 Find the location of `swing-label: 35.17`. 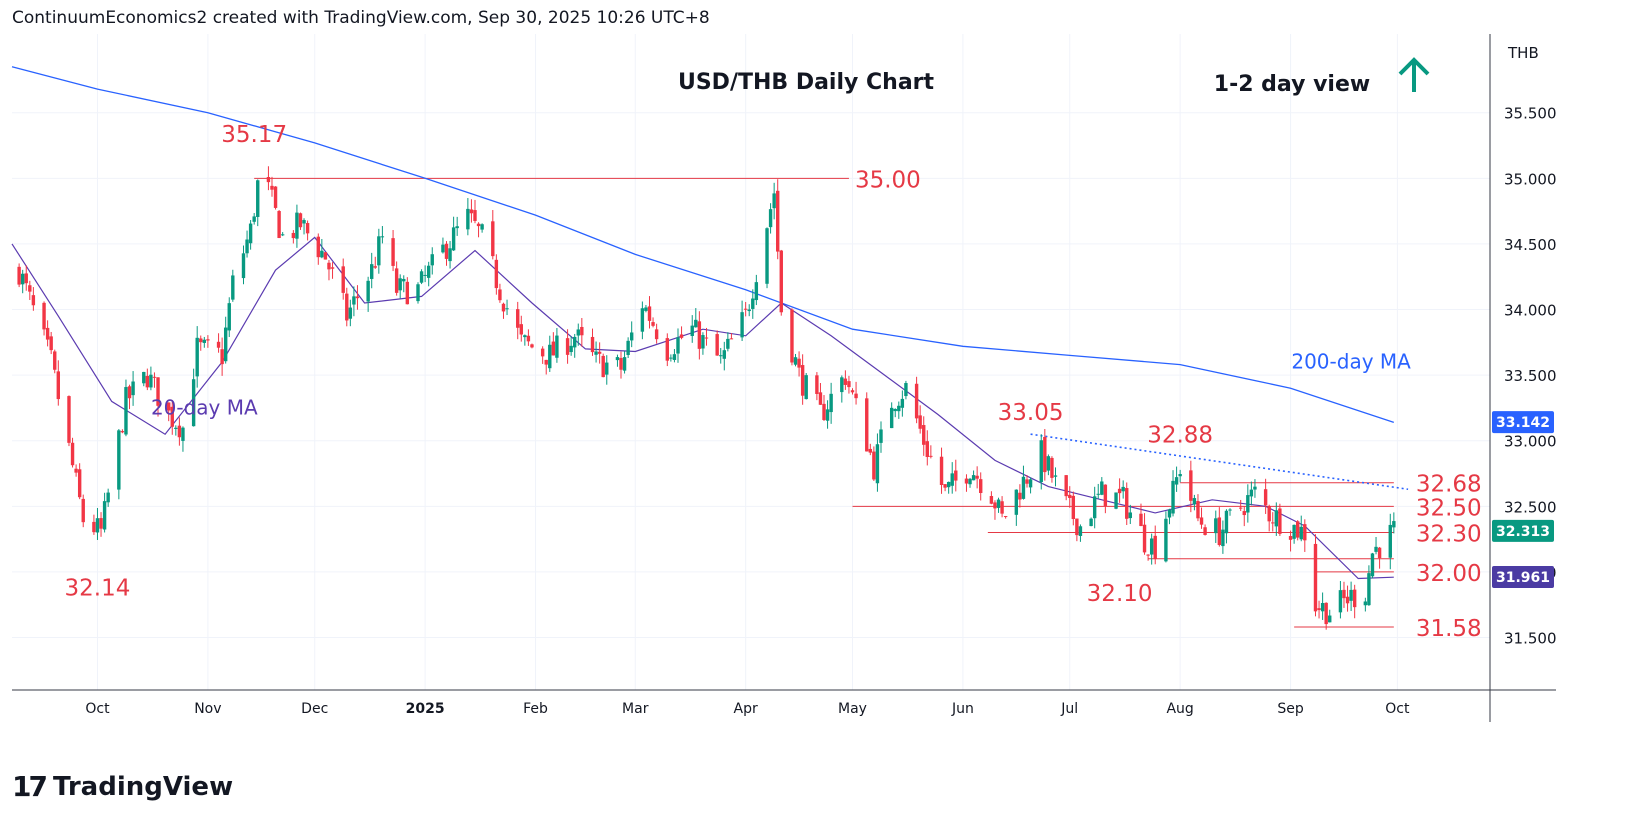

swing-label: 35.17 is located at coordinates (254, 135).